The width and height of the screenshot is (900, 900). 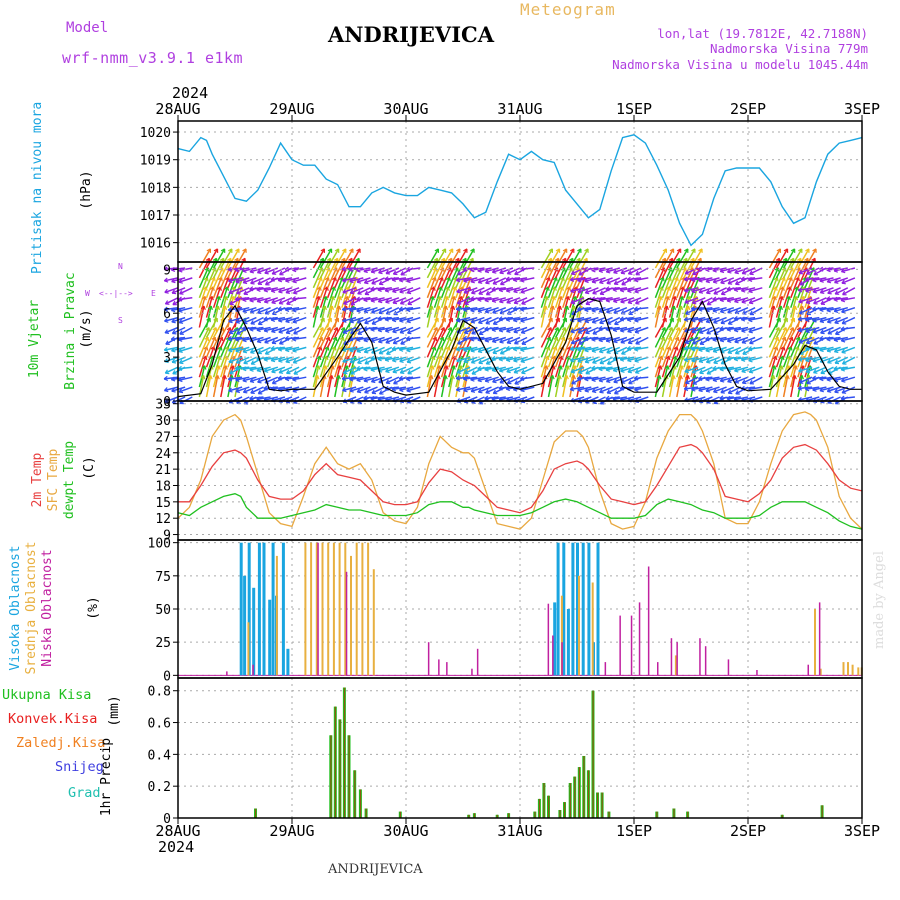 What do you see at coordinates (565, 810) in the screenshot?
I see `precip-conv-bar` at bounding box center [565, 810].